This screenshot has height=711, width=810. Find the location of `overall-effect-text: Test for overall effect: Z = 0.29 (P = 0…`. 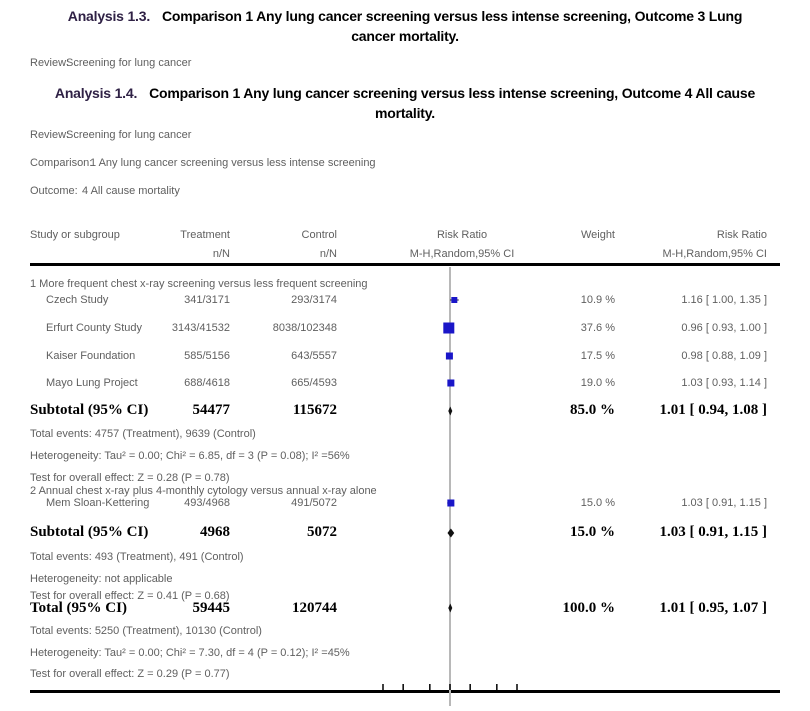

overall-effect-text: Test for overall effect: Z = 0.29 (P = 0… is located at coordinates (130, 674).